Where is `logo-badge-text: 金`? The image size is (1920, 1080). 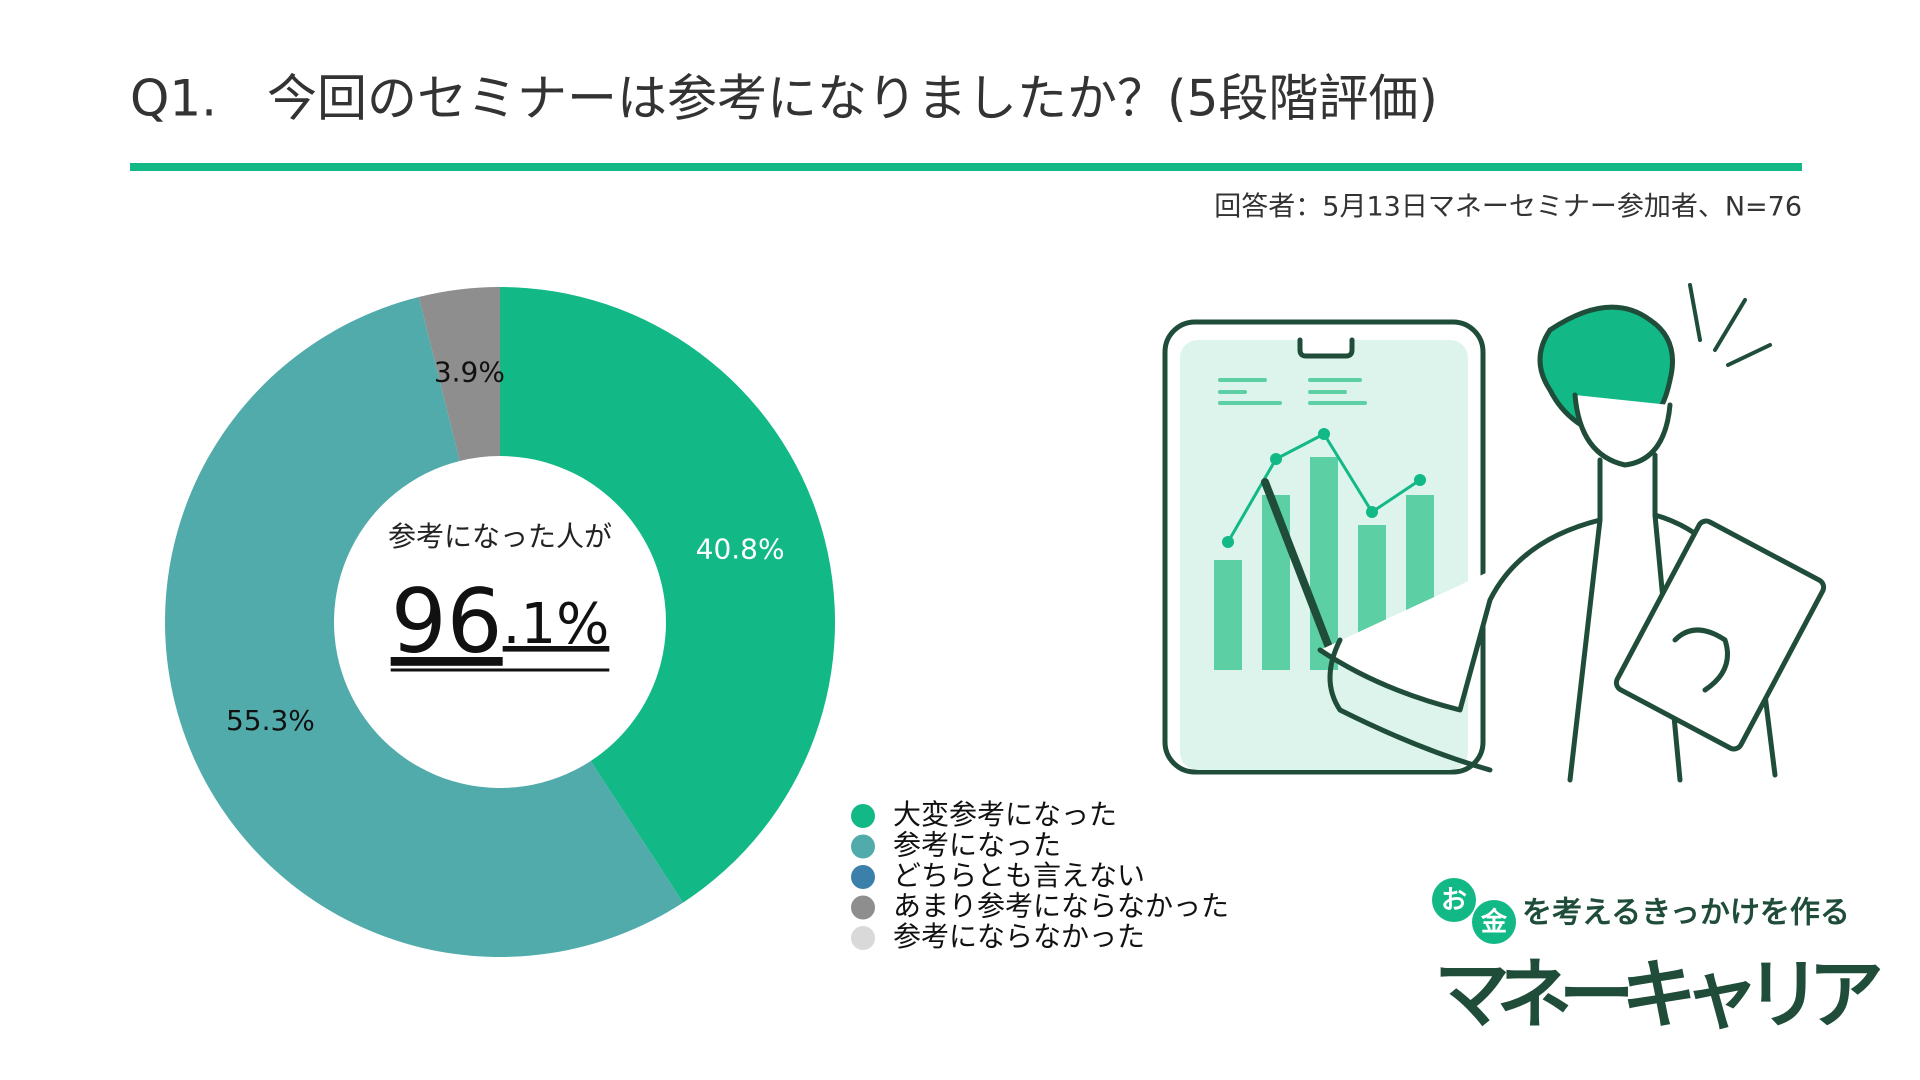 logo-badge-text: 金 is located at coordinates (1494, 922).